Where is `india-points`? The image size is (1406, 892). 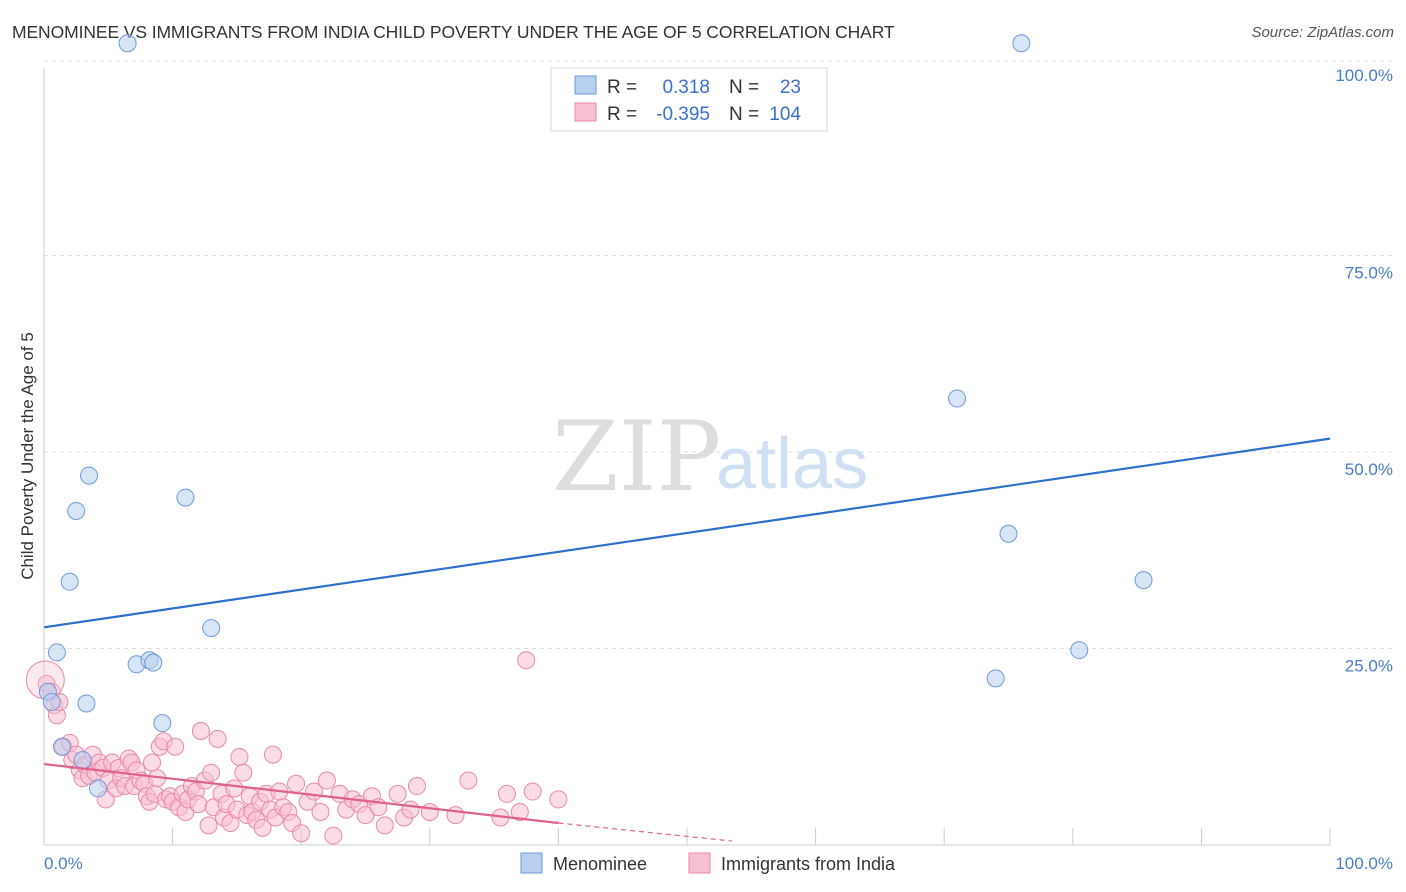
india-points is located at coordinates (296, 748).